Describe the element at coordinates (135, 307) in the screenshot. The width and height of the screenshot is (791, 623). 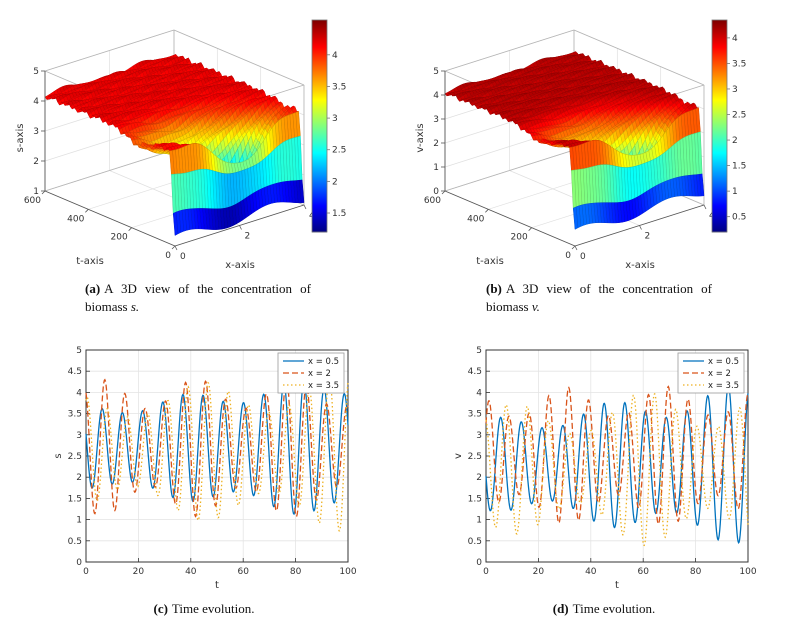
I see `caption-a-math: s.` at that location.